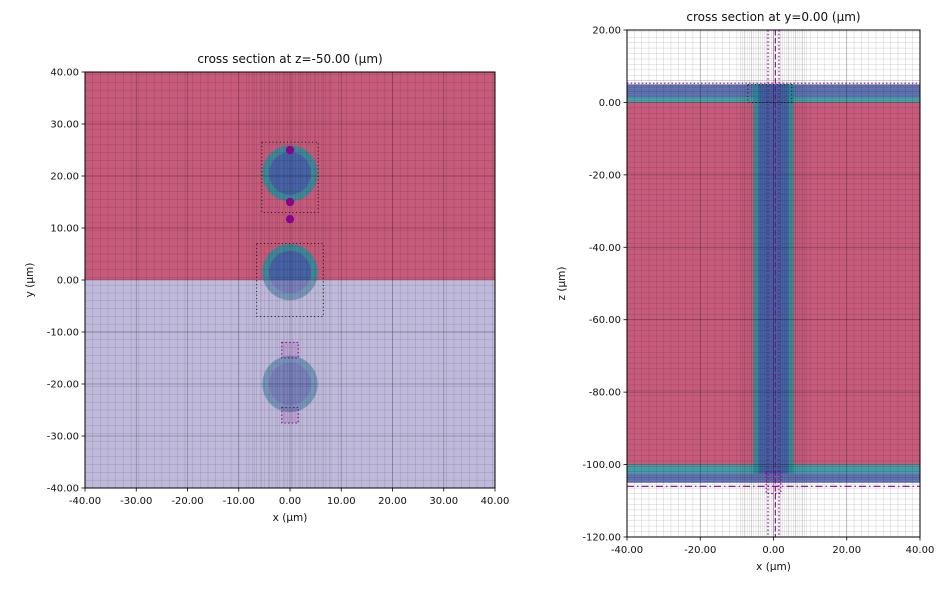 The width and height of the screenshot is (947, 590). I want to click on x-tick-label: -10.00, so click(239, 501).